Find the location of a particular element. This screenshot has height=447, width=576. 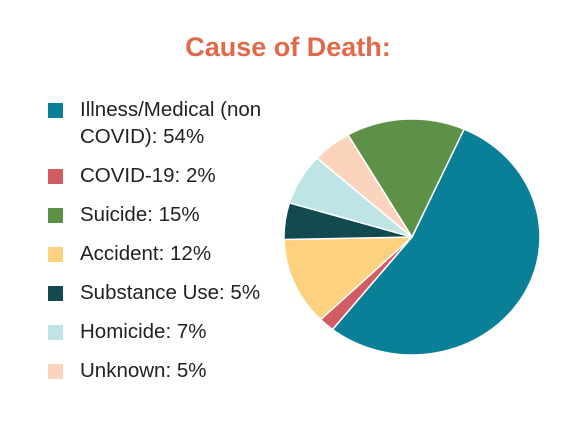

legend-item: Suicide: 15% is located at coordinates (184, 214).